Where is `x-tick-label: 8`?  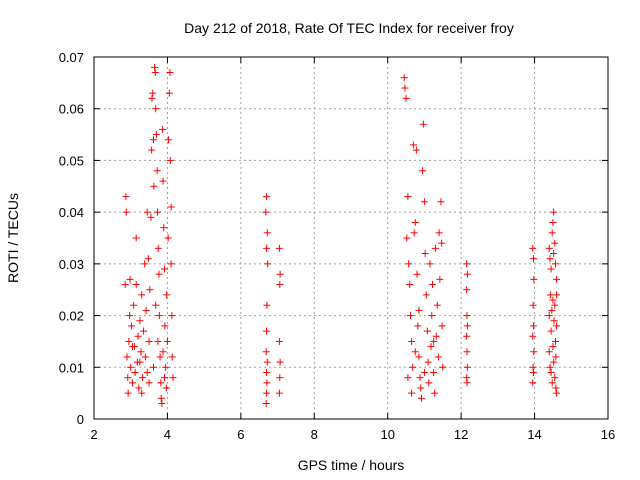
x-tick-label: 8 is located at coordinates (314, 434).